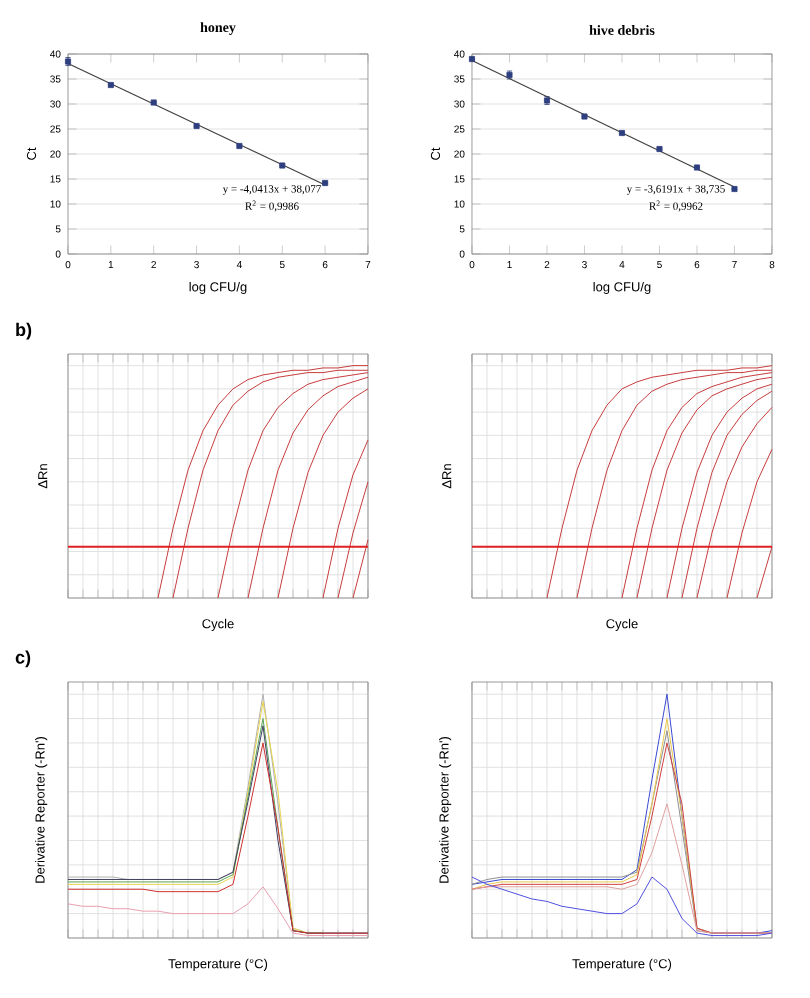  What do you see at coordinates (23, 659) in the screenshot?
I see `text: c)` at bounding box center [23, 659].